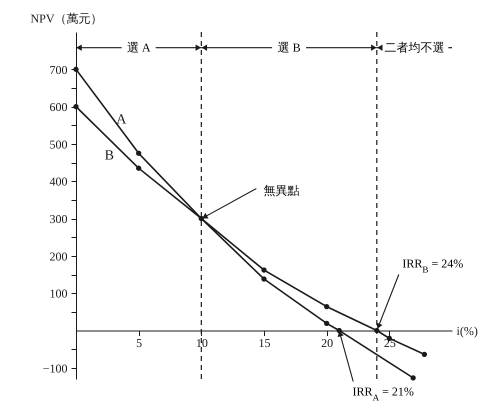  Describe the element at coordinates (59, 219) in the screenshot. I see `y-tick-label: 300` at that location.